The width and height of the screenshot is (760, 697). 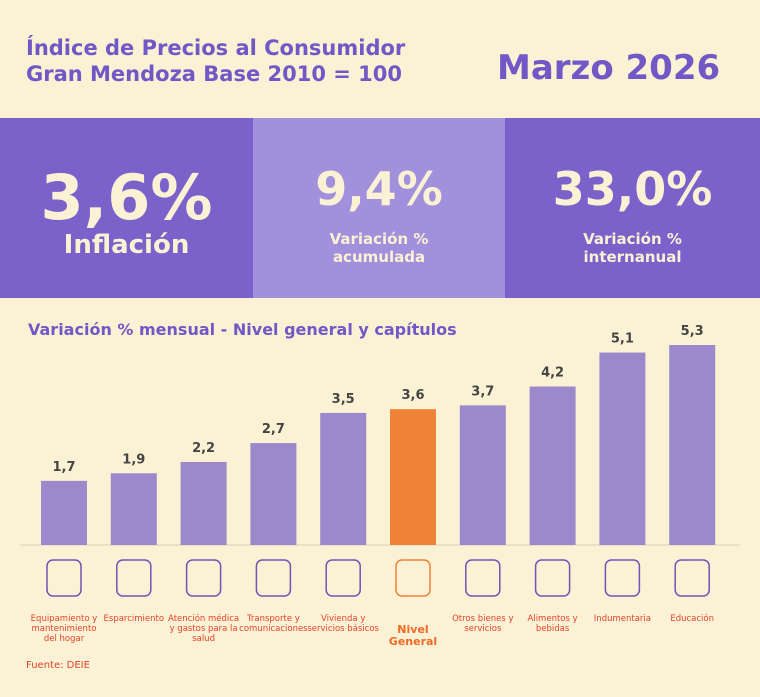 What do you see at coordinates (214, 74) in the screenshot?
I see `subtitle: Gran Mendoza Base 2010 = 100` at bounding box center [214, 74].